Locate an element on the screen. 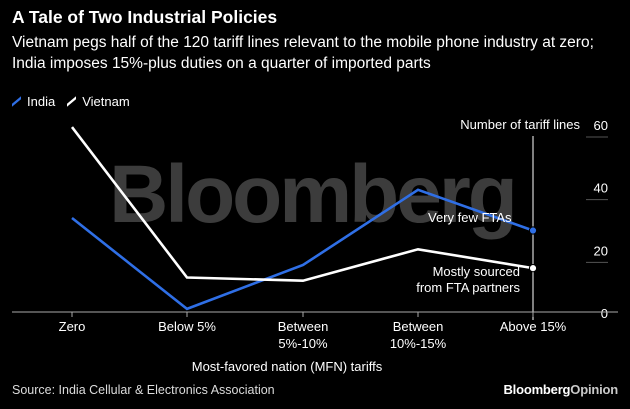 This screenshot has width=630, height=409. y-tick-label: 20 is located at coordinates (601, 250).